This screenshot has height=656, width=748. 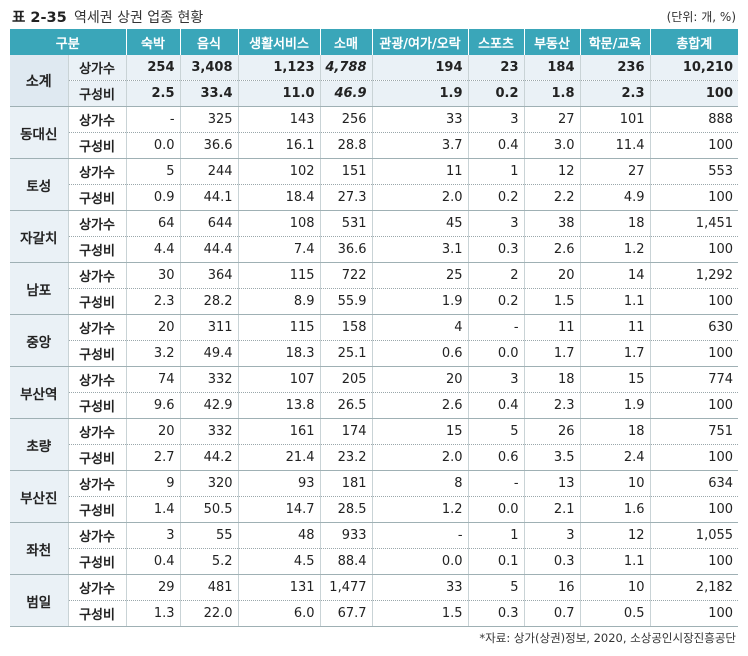 What do you see at coordinates (420, 483) in the screenshot?
I see `value-cell: 8` at bounding box center [420, 483].